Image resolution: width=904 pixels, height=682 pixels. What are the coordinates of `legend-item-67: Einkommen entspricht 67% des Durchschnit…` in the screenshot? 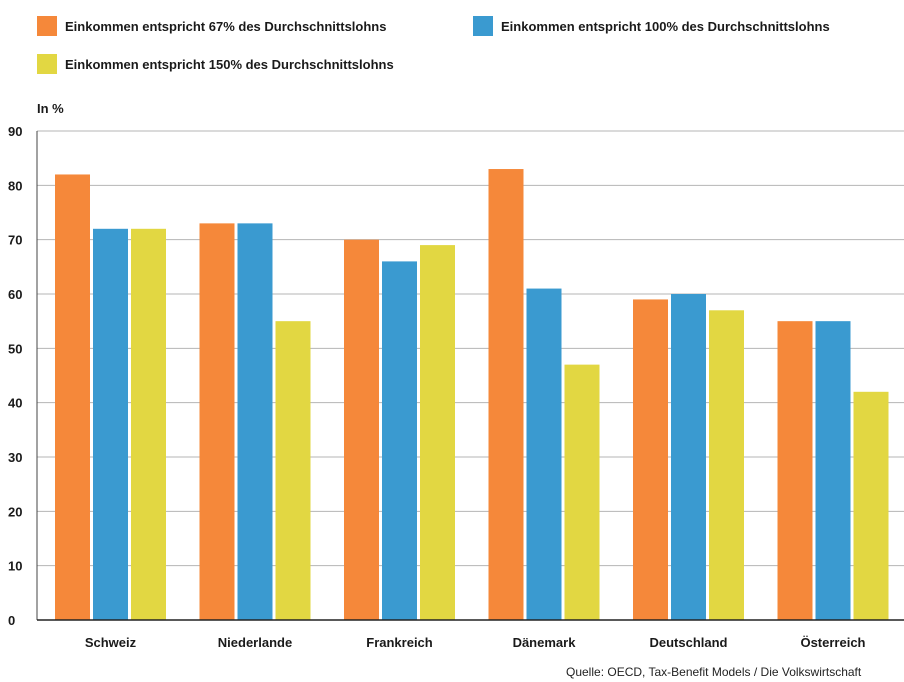 It's located at (211, 26).